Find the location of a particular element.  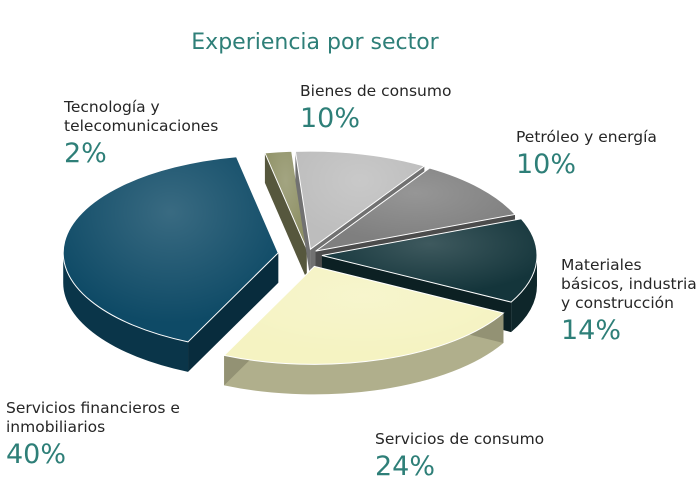

label-name: Servicios de consumo is located at coordinates (460, 439).